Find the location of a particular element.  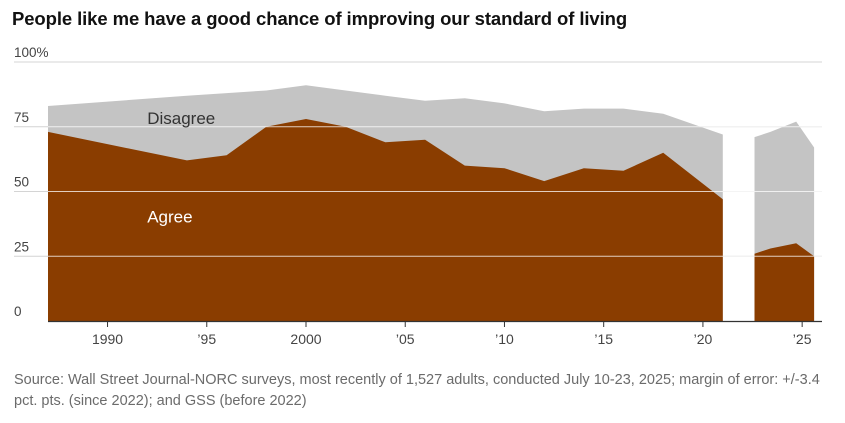

x-tick-label-2000: 2000 is located at coordinates (305, 339).